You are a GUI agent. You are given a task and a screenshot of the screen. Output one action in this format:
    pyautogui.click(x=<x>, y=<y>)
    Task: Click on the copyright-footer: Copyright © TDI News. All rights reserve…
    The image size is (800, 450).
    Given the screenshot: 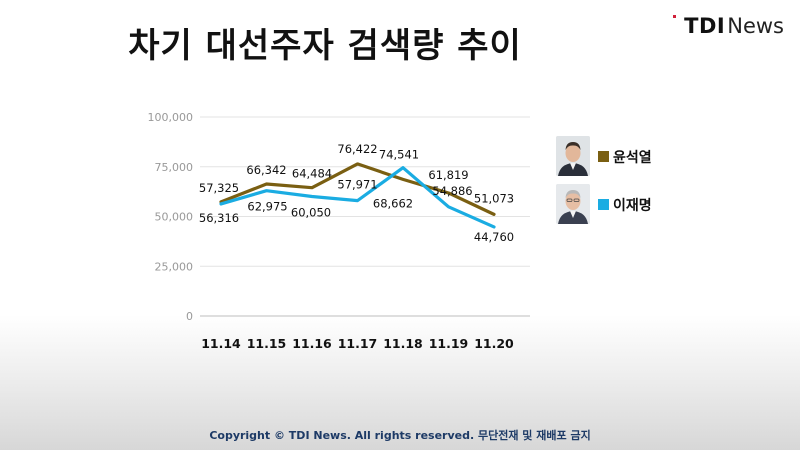 What is the action you would take?
    pyautogui.click(x=400, y=435)
    